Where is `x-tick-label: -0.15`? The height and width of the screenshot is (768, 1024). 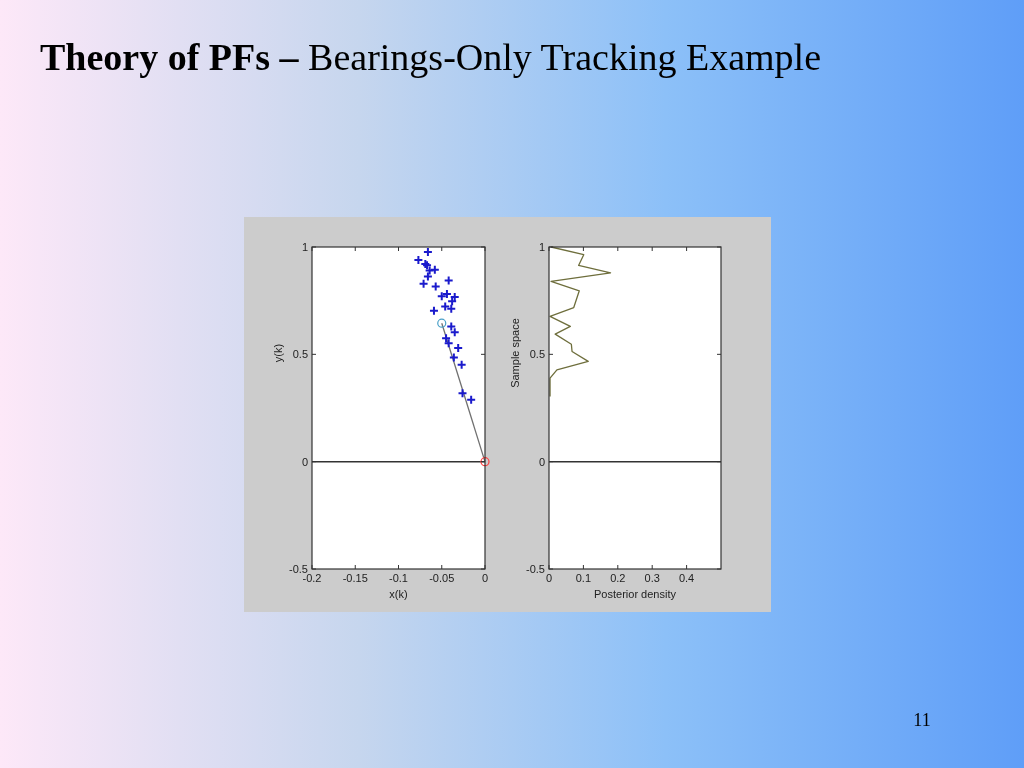 x-tick-label: -0.15 is located at coordinates (355, 578).